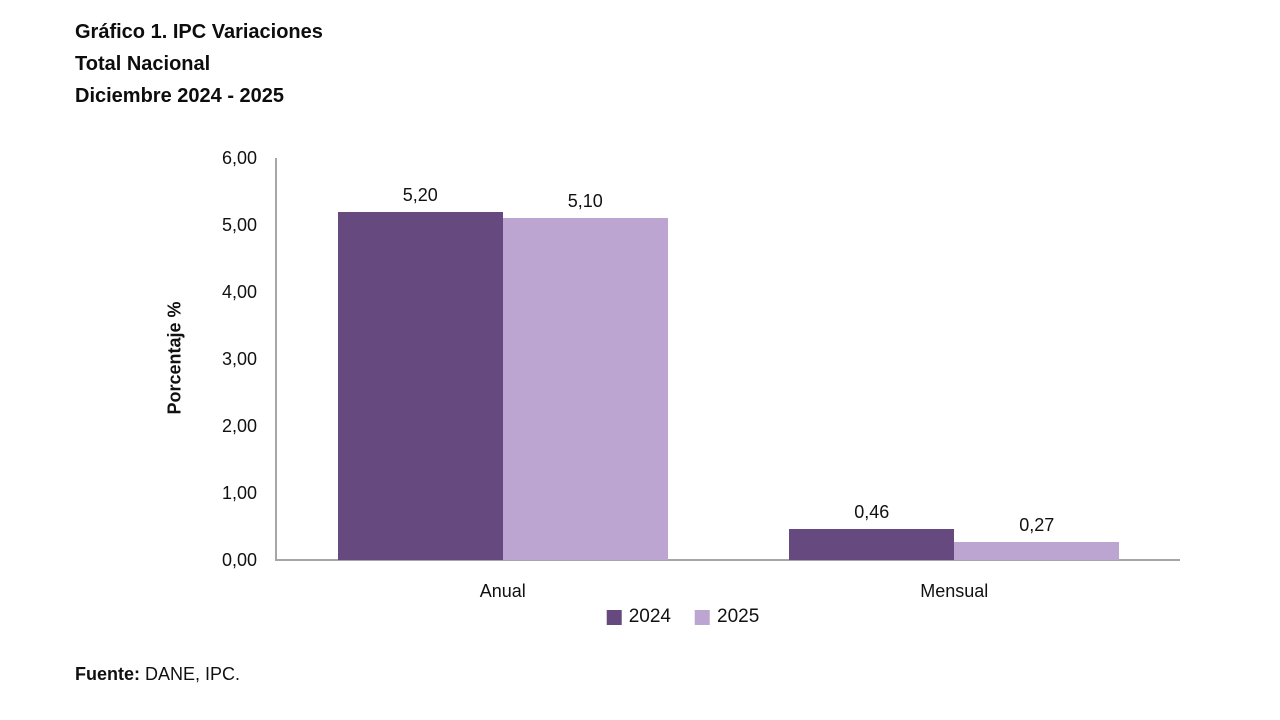 The width and height of the screenshot is (1280, 720). What do you see at coordinates (954, 591) in the screenshot?
I see `x-axis-category-label: Mensual` at bounding box center [954, 591].